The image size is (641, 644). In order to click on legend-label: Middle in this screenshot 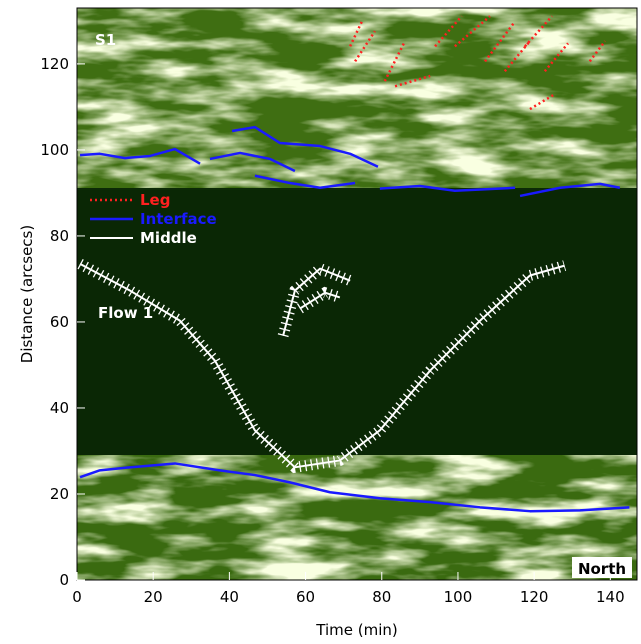, I will do `click(168, 238)`.